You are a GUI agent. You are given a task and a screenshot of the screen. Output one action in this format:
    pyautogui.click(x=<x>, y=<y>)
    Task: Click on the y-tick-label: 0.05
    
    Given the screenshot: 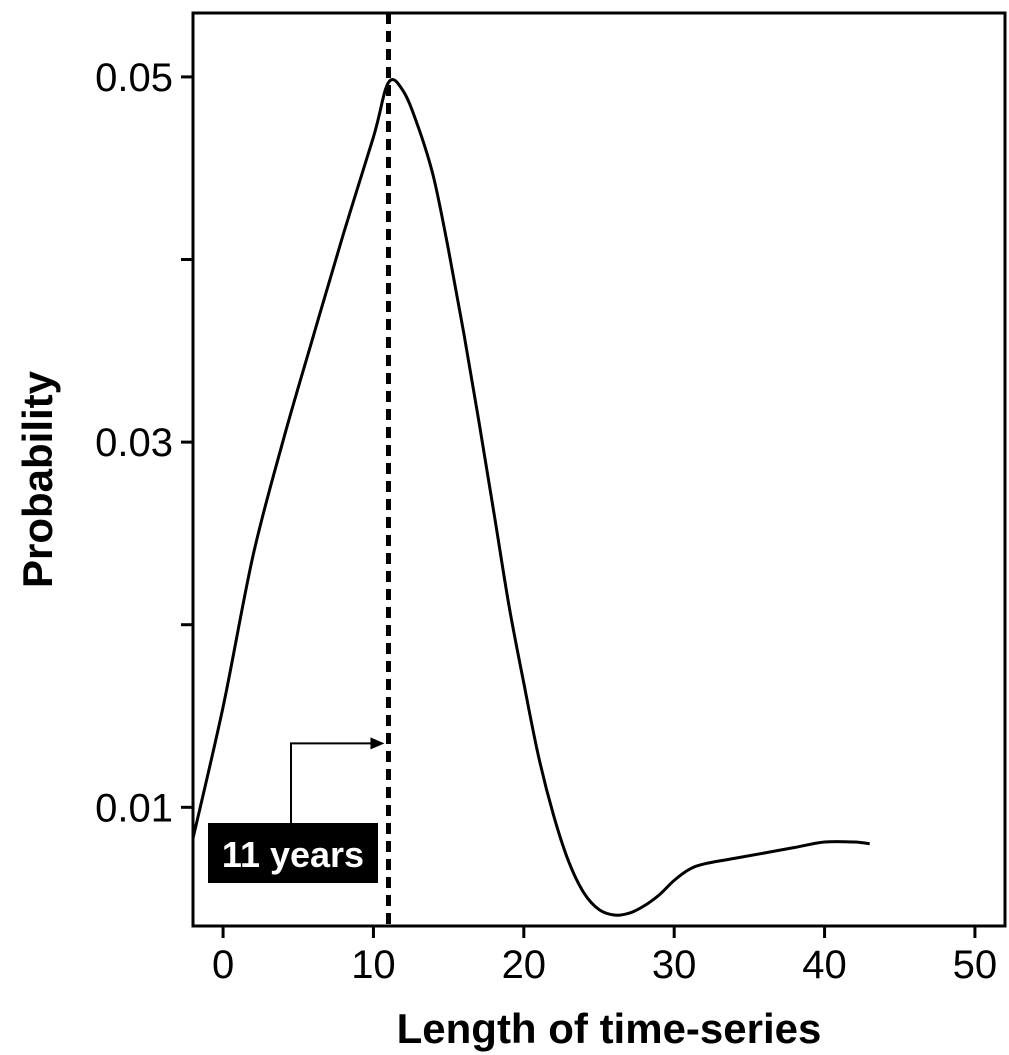 What is the action you would take?
    pyautogui.click(x=134, y=78)
    